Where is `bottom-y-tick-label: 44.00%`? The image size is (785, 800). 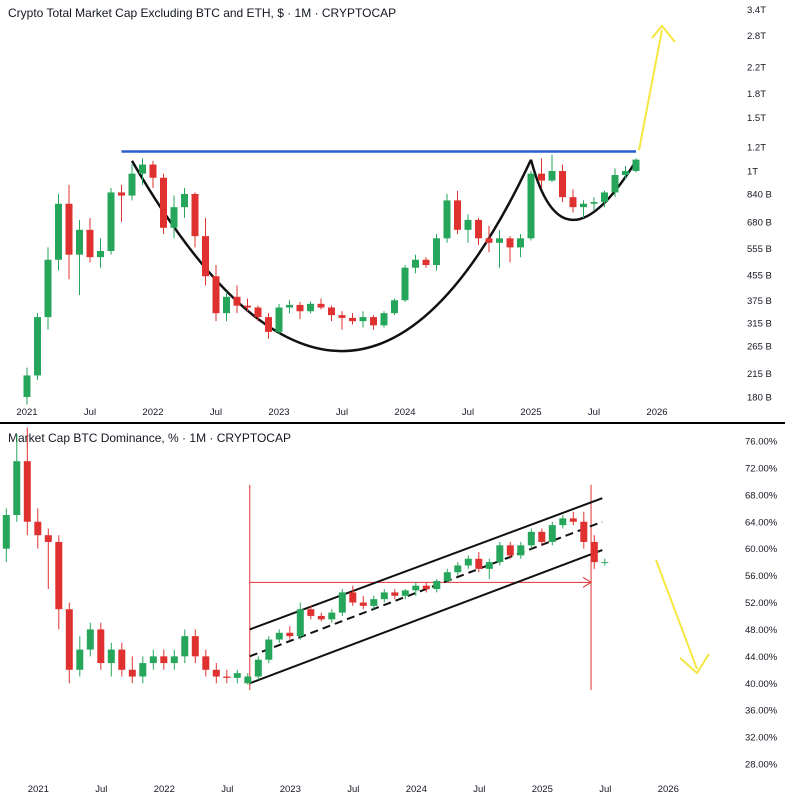
bottom-y-tick-label: 44.00% is located at coordinates (761, 657).